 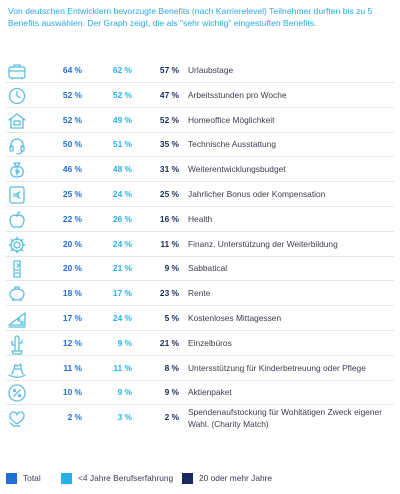 I want to click on benefit-label: Sabbatical, so click(x=208, y=268).